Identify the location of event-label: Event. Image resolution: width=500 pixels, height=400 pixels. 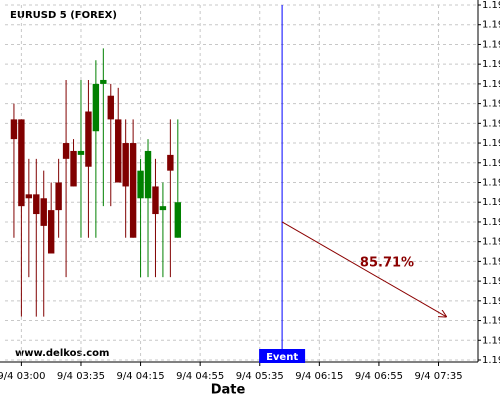
(282, 357).